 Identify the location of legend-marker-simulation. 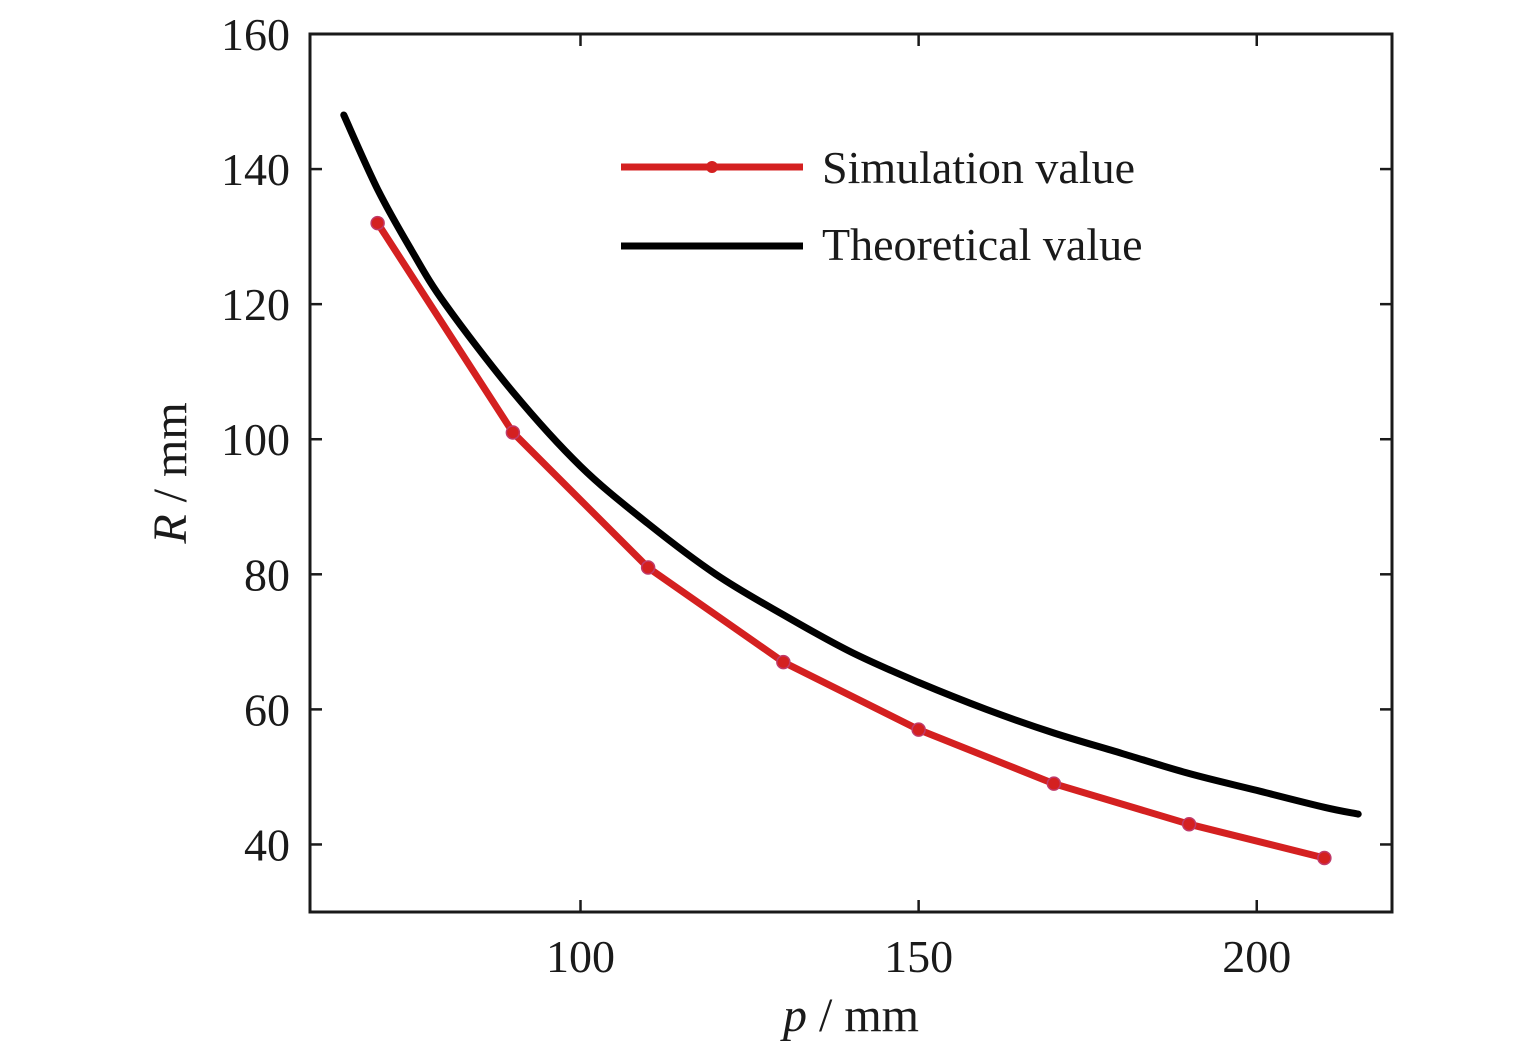
(712, 167).